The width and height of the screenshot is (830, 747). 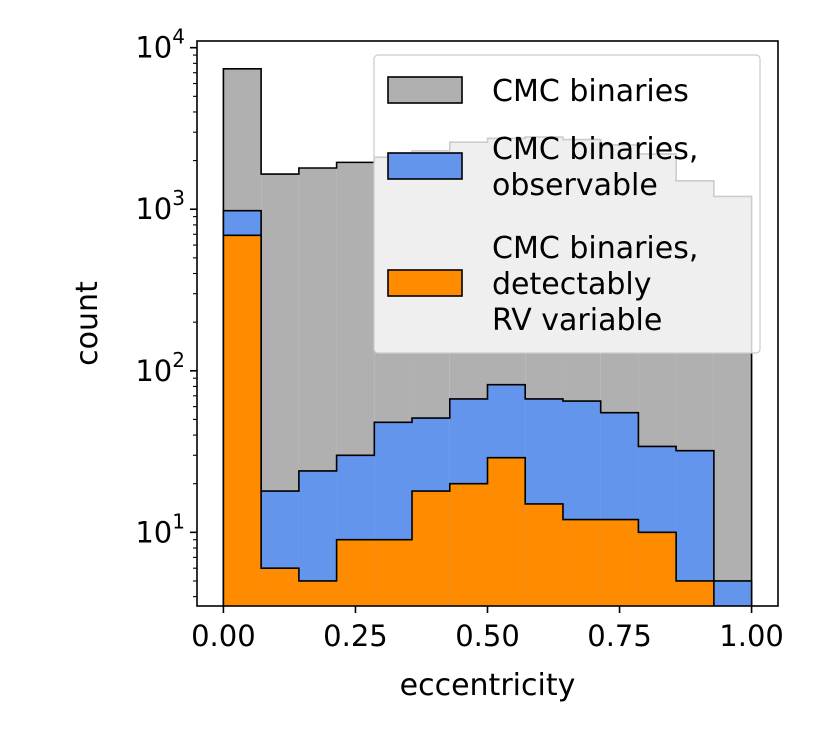 What do you see at coordinates (590, 91) in the screenshot?
I see `legend-label: CMC binaries` at bounding box center [590, 91].